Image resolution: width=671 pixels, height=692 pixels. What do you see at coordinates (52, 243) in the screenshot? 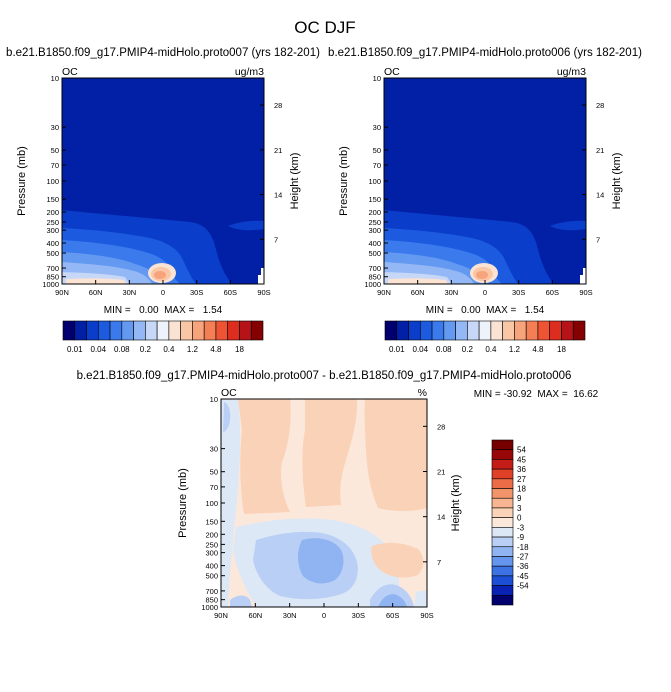
I see `y-tick-label: 400` at bounding box center [52, 243].